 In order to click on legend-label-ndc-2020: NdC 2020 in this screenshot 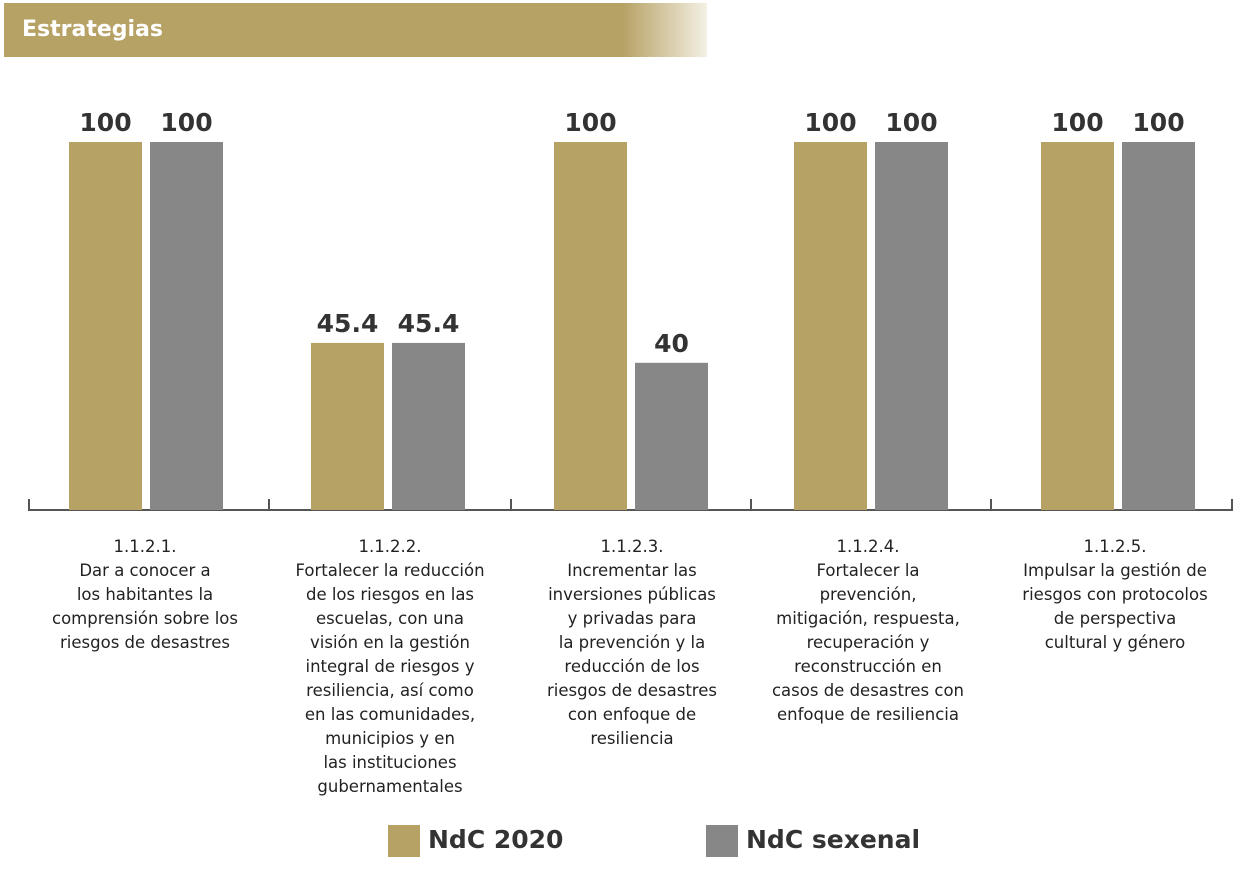, I will do `click(496, 839)`.